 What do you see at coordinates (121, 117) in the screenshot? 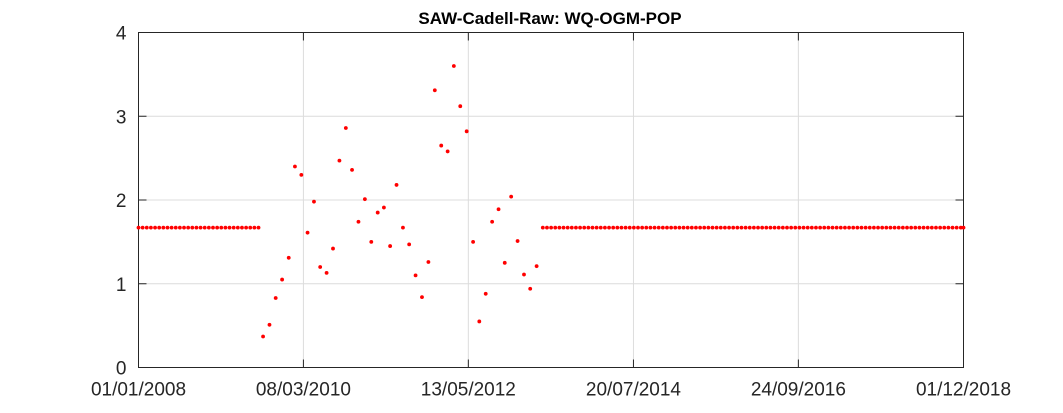
I see `y-tick-label: 3` at bounding box center [121, 117].